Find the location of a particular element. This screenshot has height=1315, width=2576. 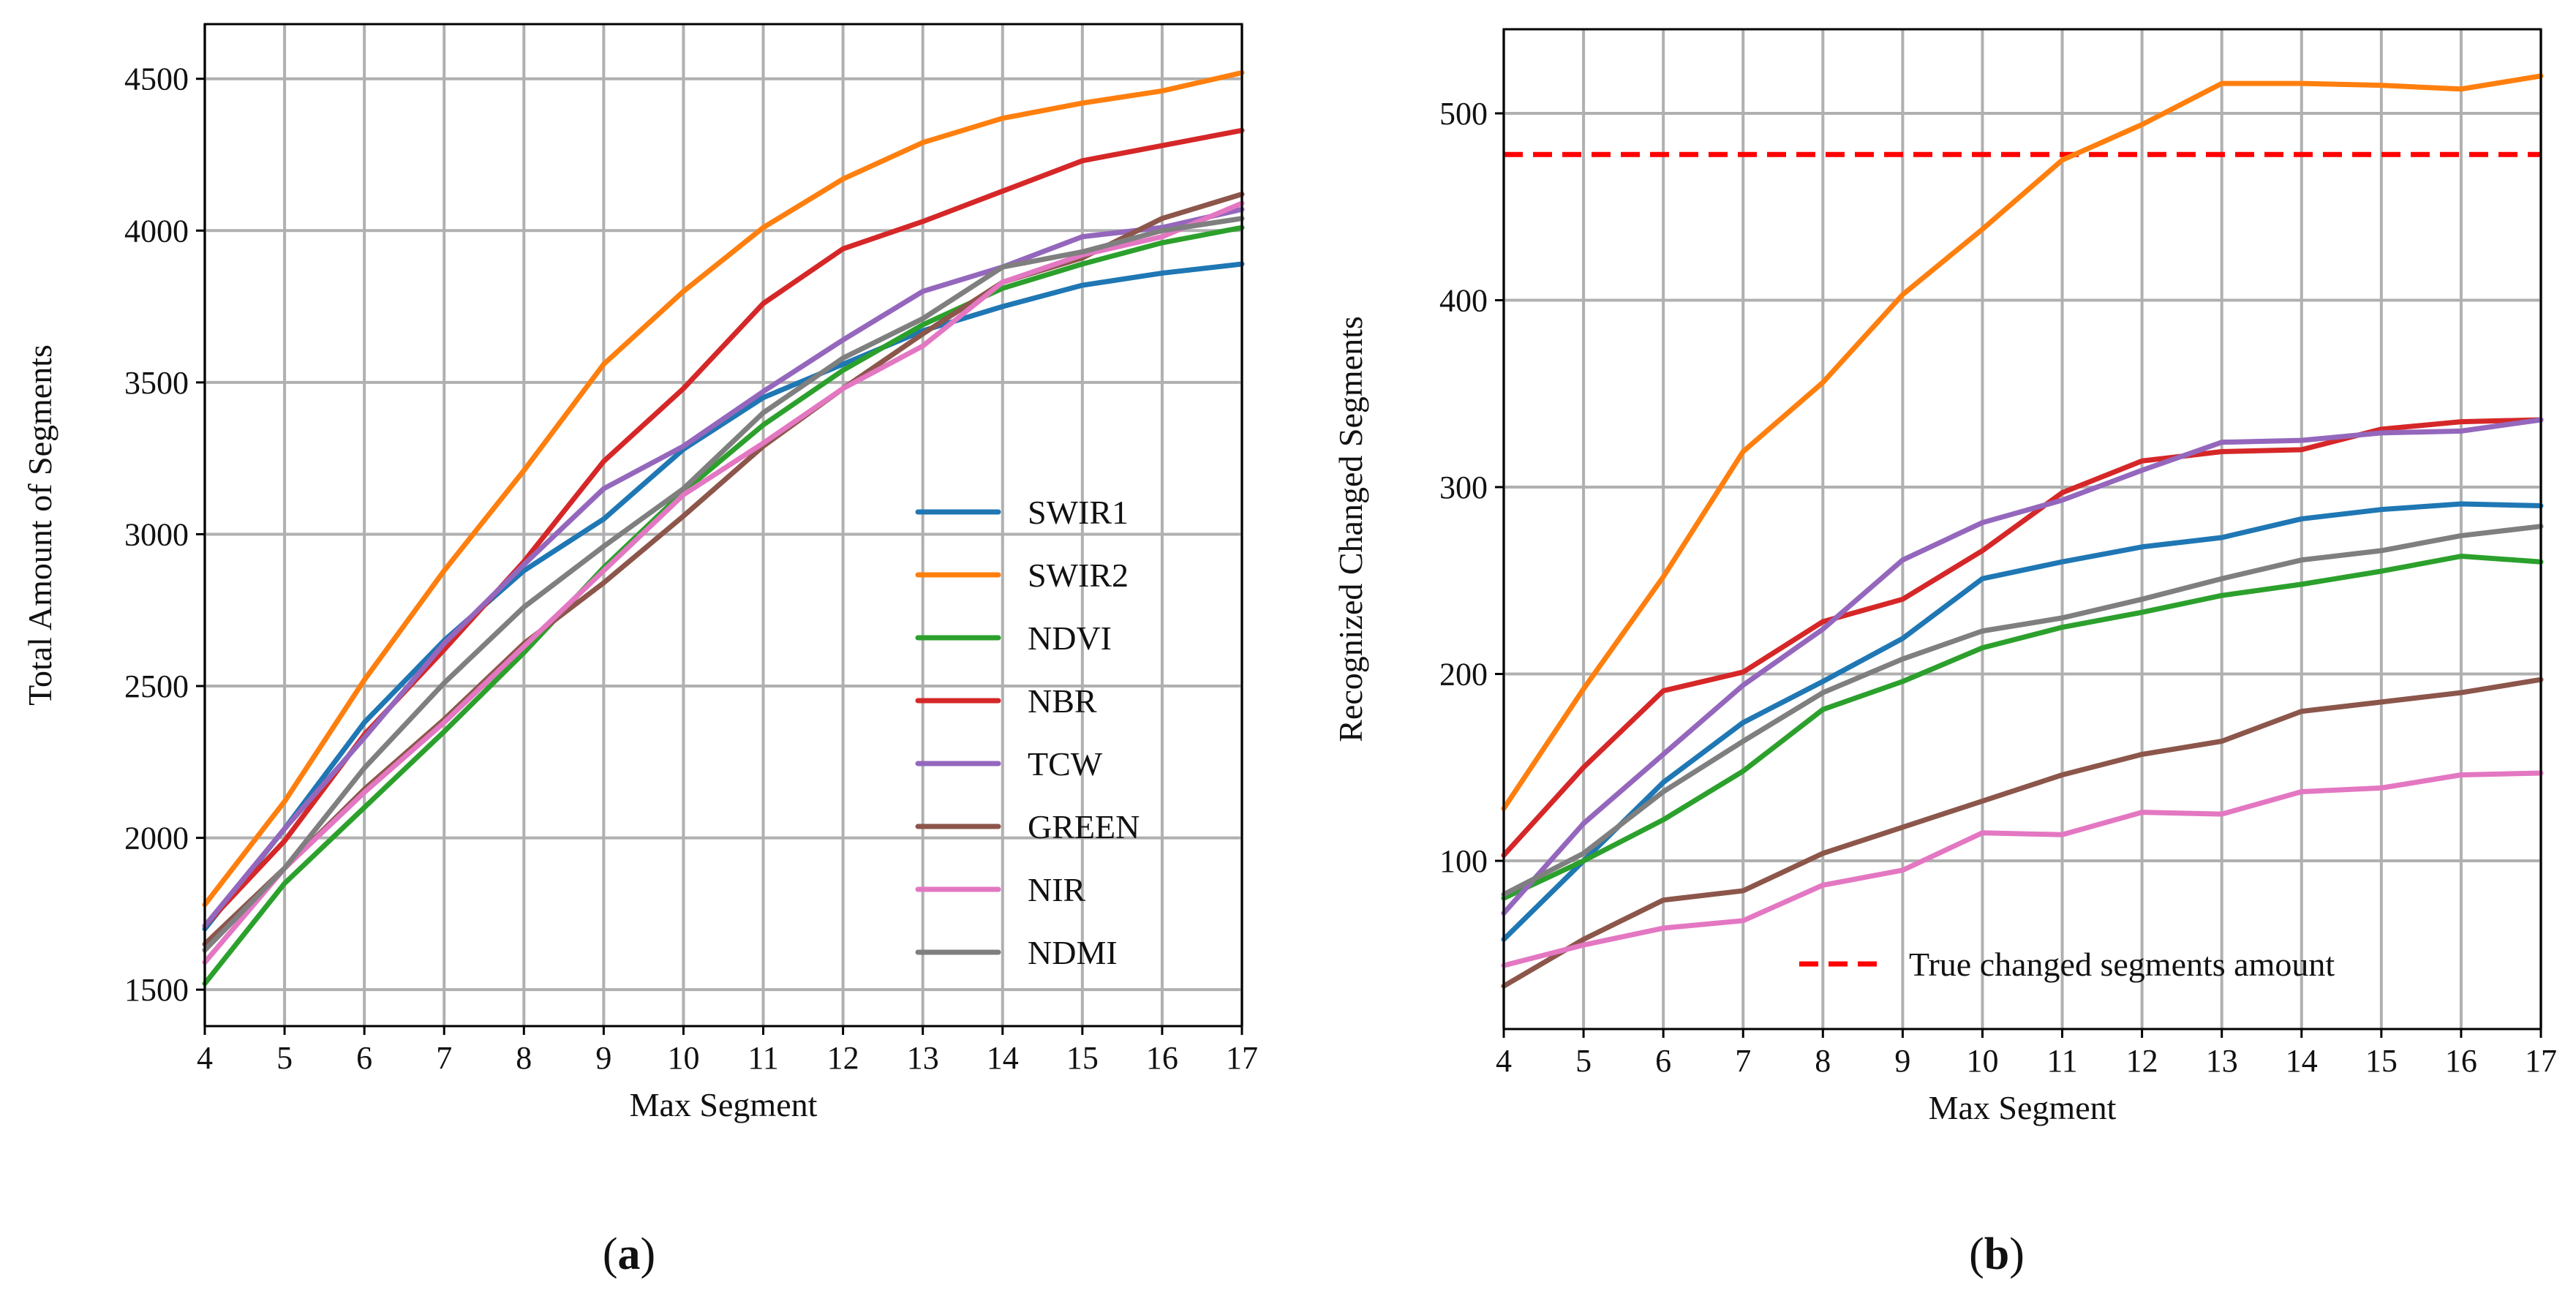

panel-label-letter: a is located at coordinates (629, 1254).